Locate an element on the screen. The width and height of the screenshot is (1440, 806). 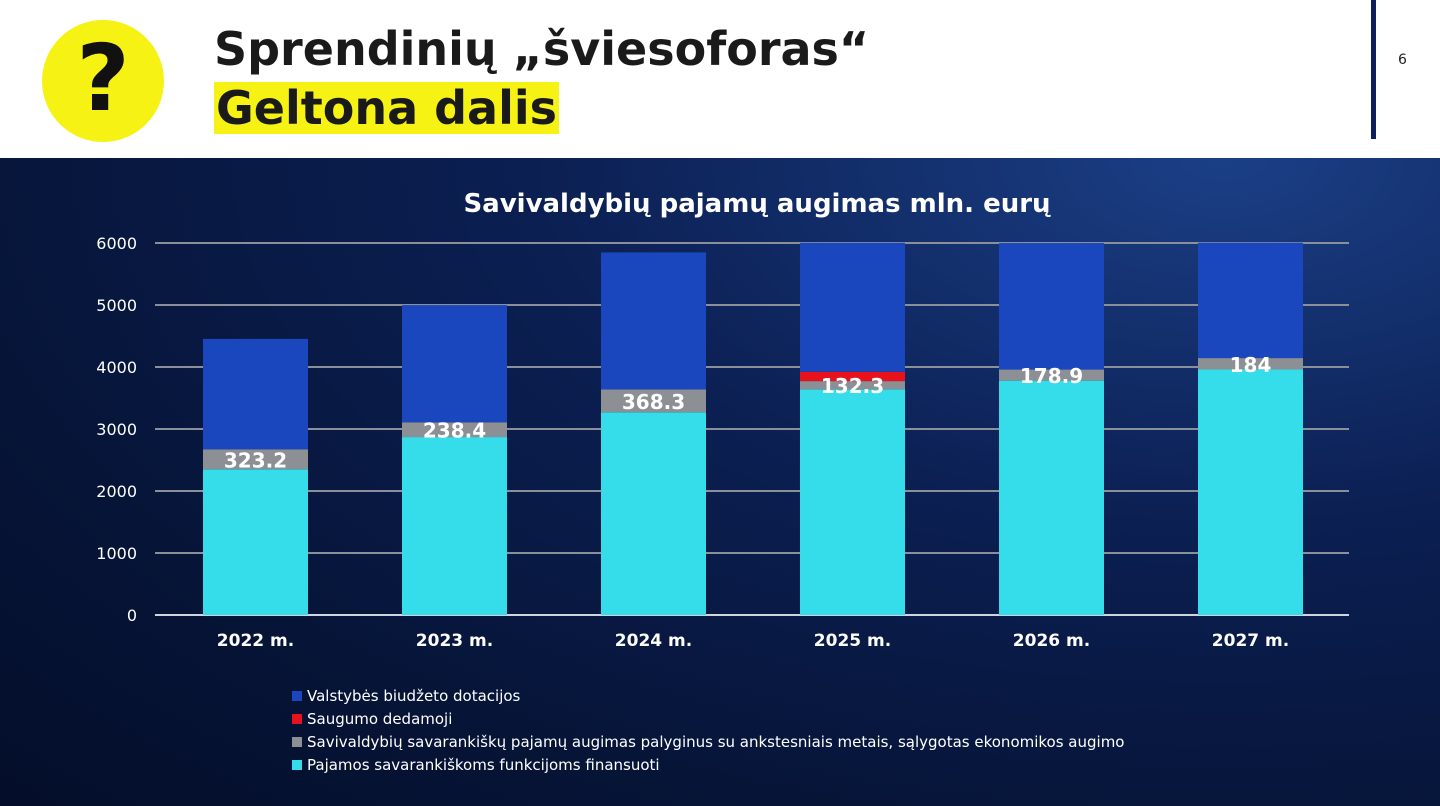
question-mark-icon: ? is located at coordinates (103, 81).